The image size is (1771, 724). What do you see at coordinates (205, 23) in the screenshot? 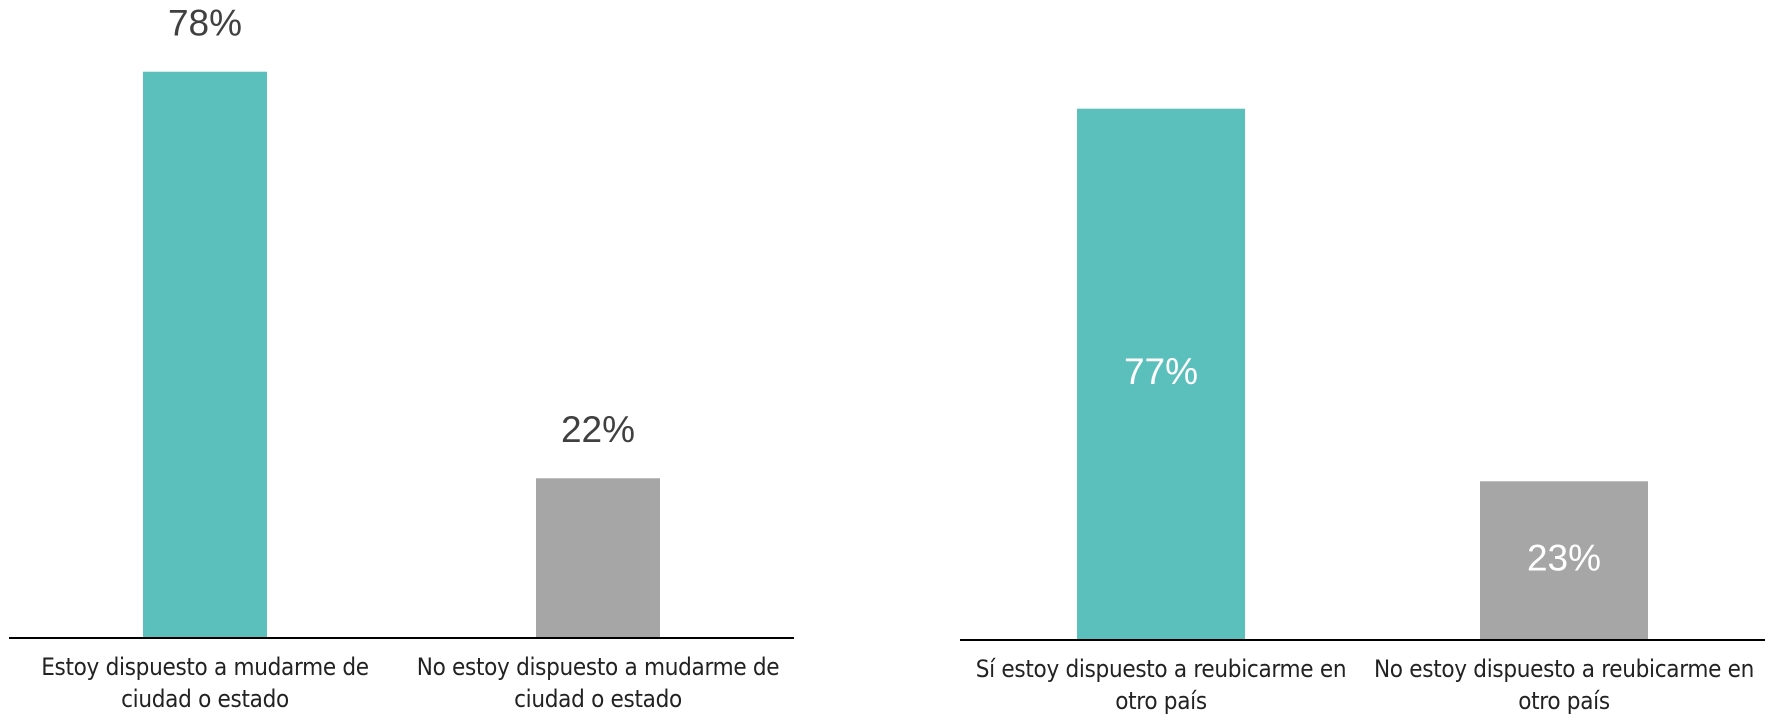
I see `value-label: 78%` at bounding box center [205, 23].